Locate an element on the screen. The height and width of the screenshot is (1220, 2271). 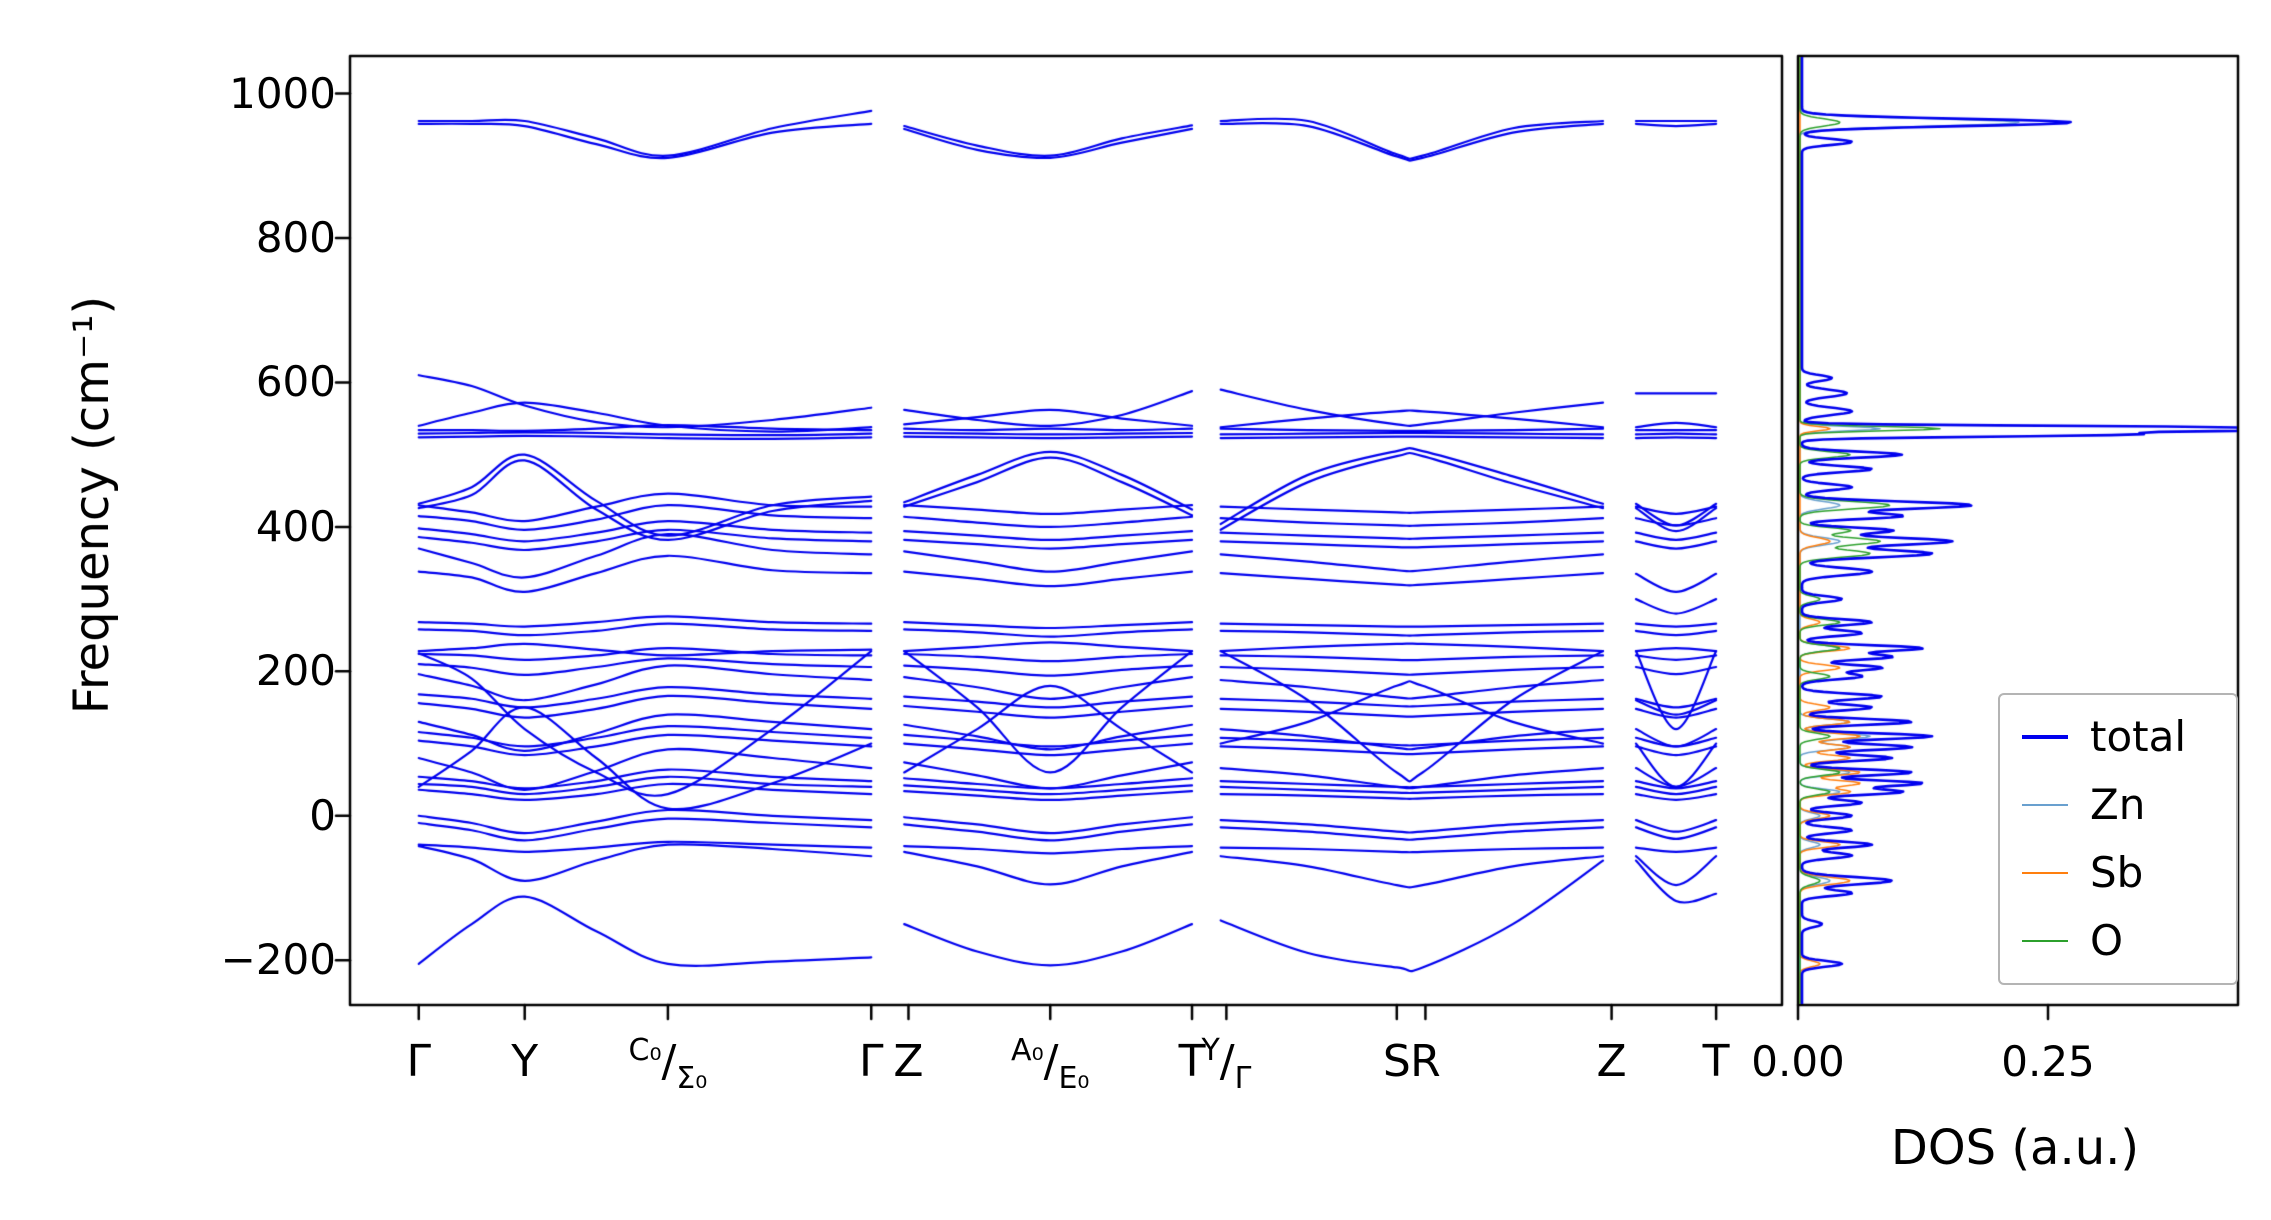
xtick-R: R is located at coordinates (1425, 1061).